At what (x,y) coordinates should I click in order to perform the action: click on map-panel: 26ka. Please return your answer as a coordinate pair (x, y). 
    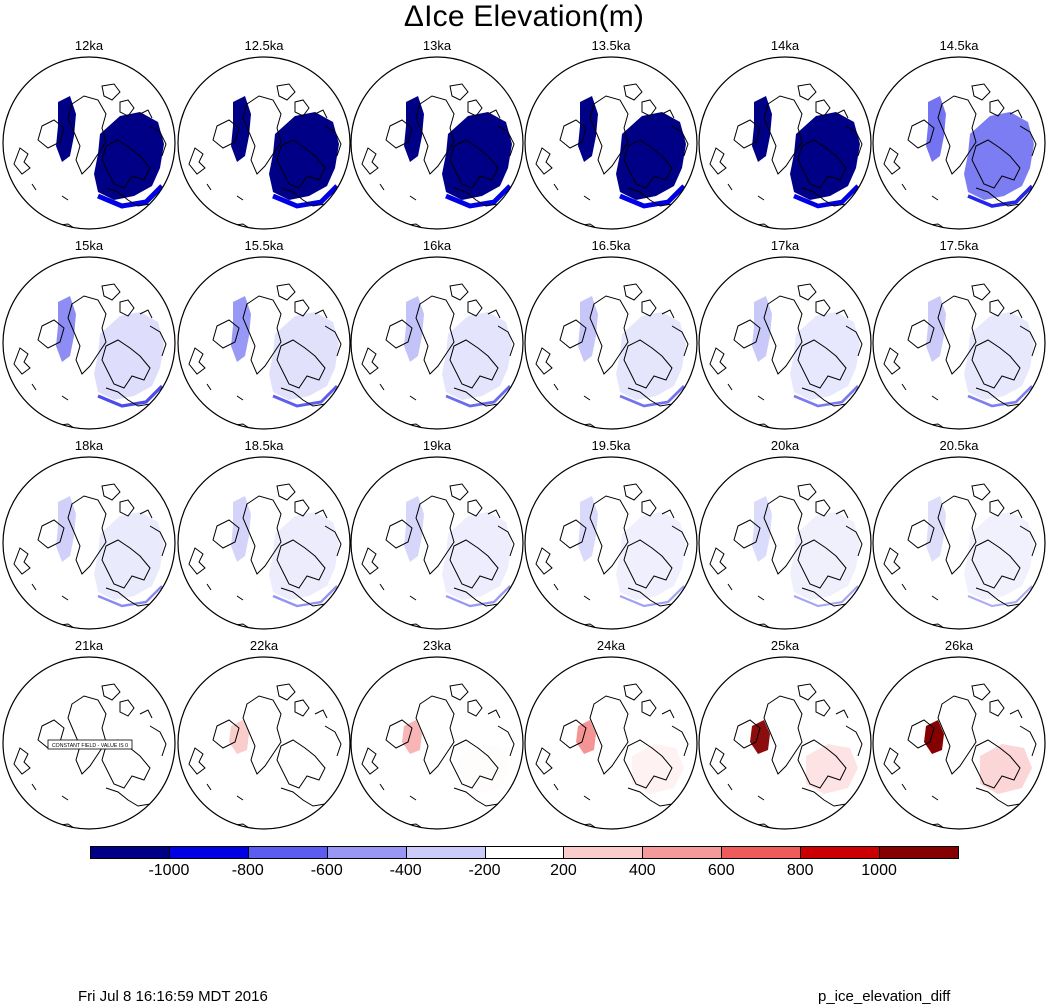
    Looking at the image, I should click on (959, 734).